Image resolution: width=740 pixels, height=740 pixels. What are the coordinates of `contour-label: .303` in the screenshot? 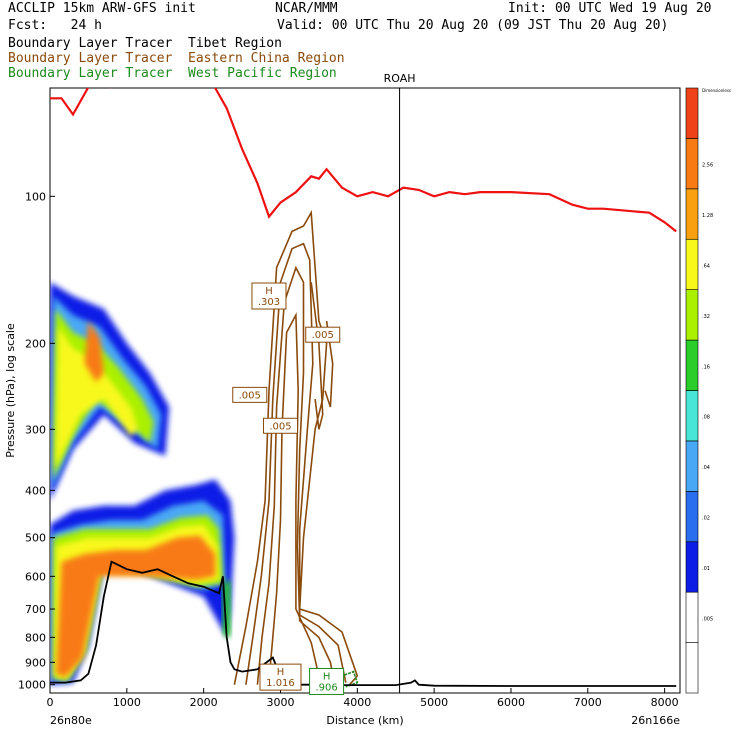 It's located at (269, 302).